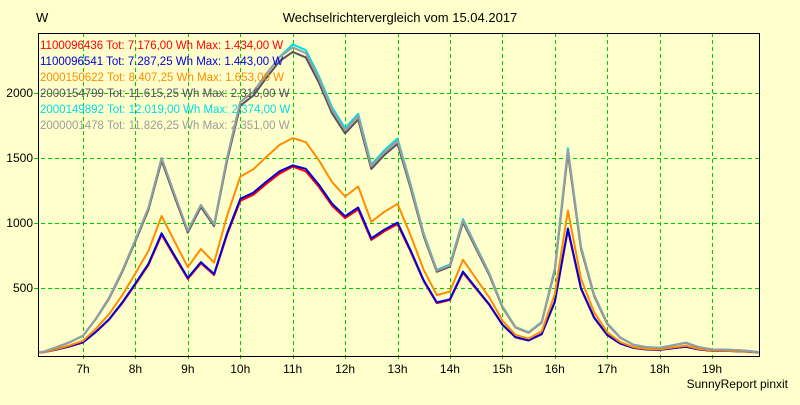 This screenshot has width=800, height=405. What do you see at coordinates (240, 369) in the screenshot?
I see `x-tick-label: 10h` at bounding box center [240, 369].